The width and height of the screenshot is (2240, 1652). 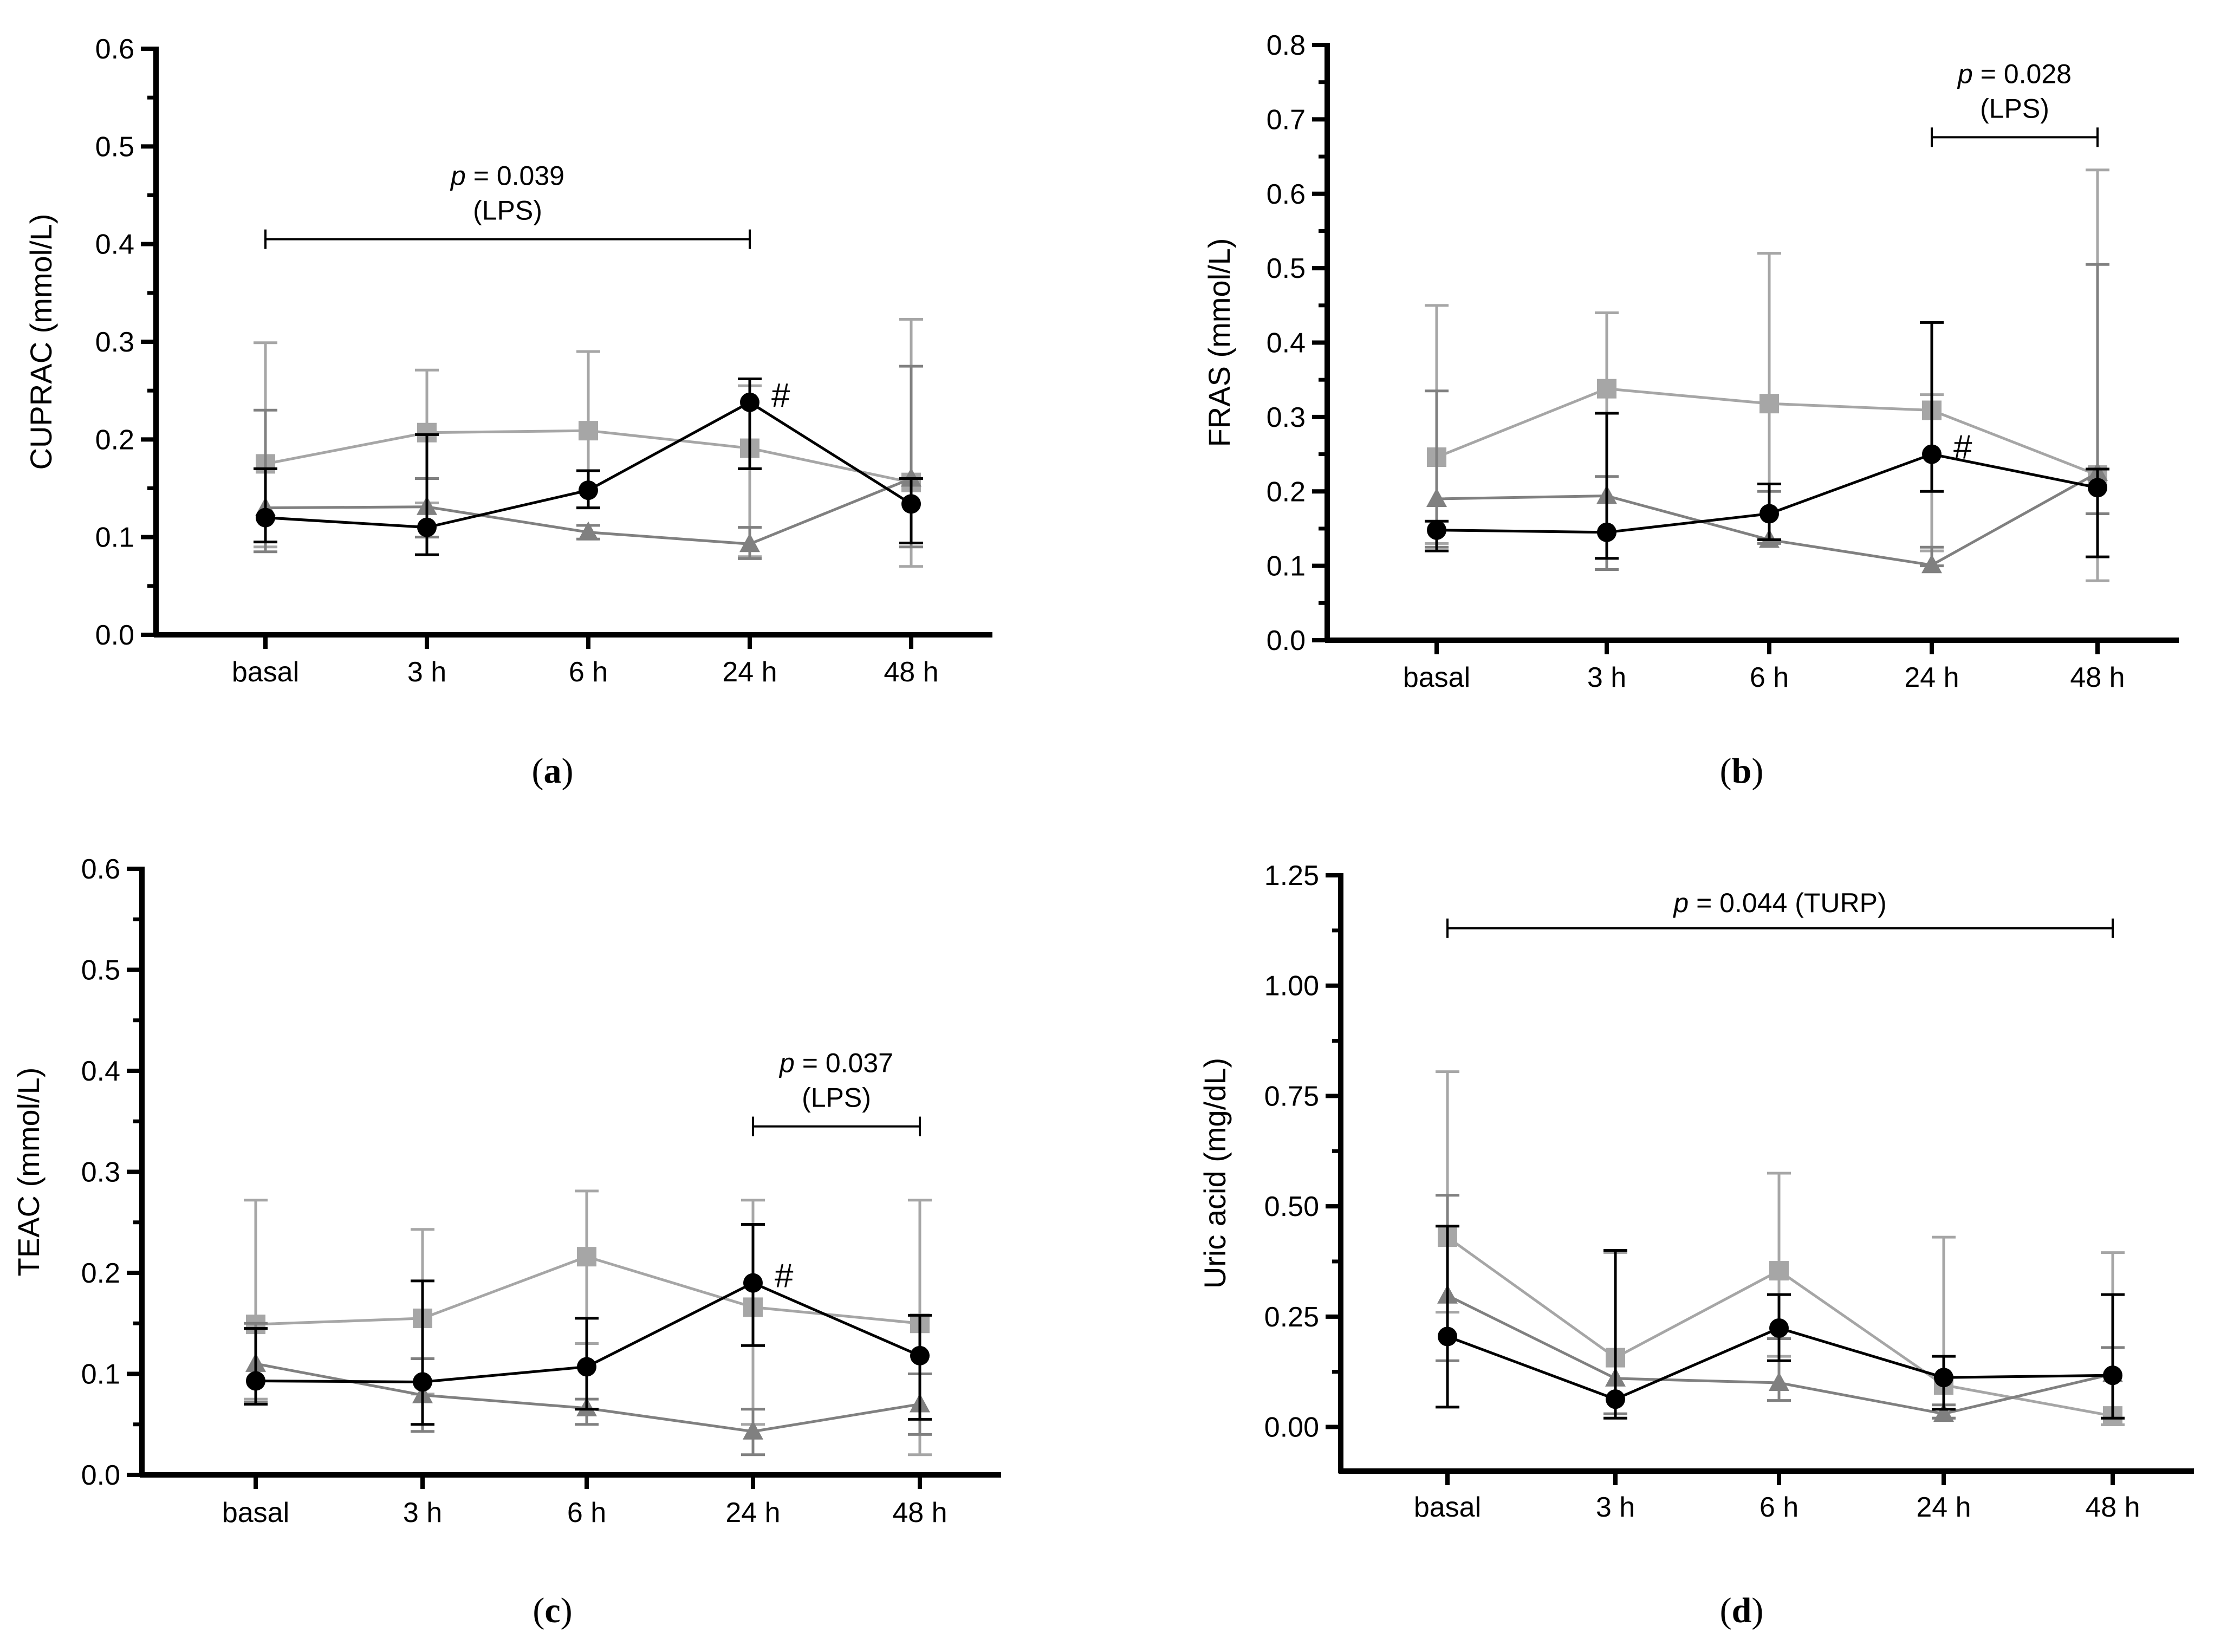 What do you see at coordinates (1286, 46) in the screenshot?
I see `y-tick-label: 0.8` at bounding box center [1286, 46].